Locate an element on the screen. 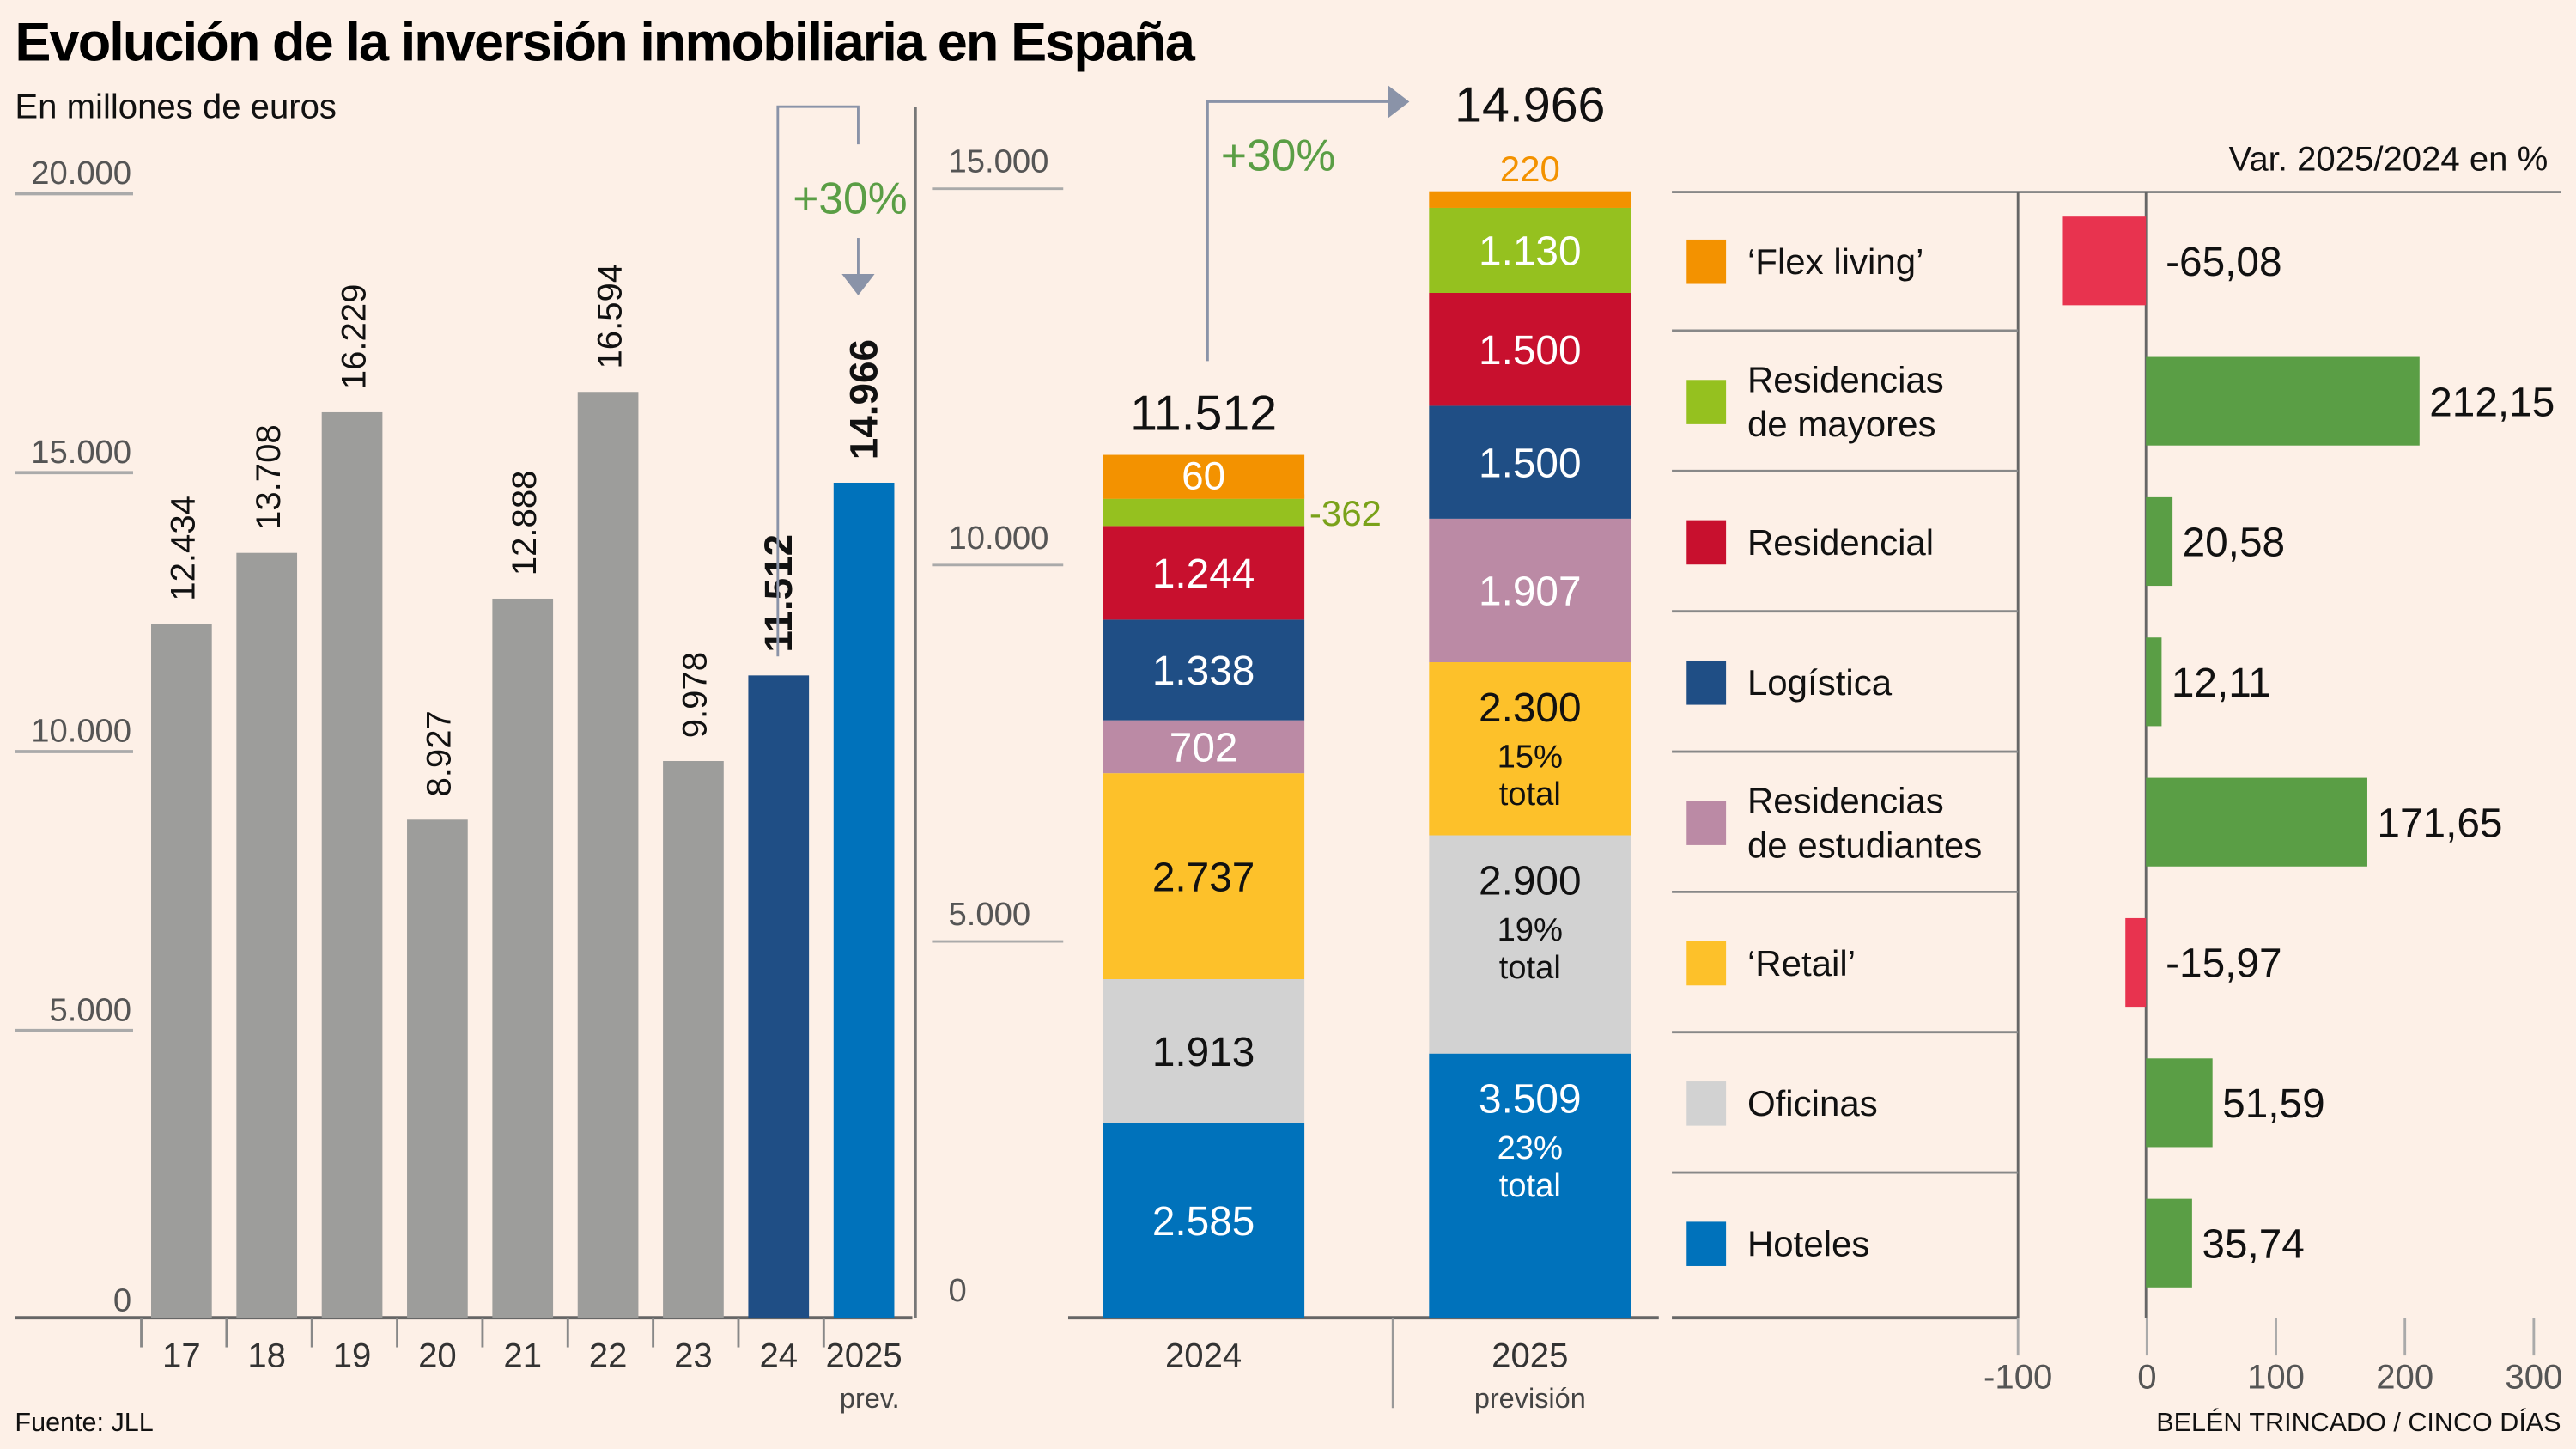  segment-label: 220 is located at coordinates (1530, 169).